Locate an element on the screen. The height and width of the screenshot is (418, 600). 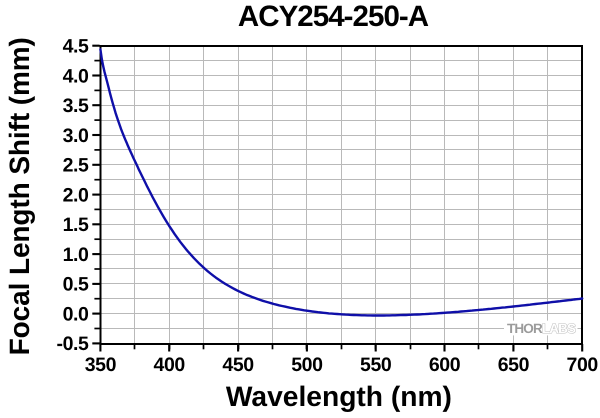
svg-text: 4.5 is located at coordinates (76, 47).